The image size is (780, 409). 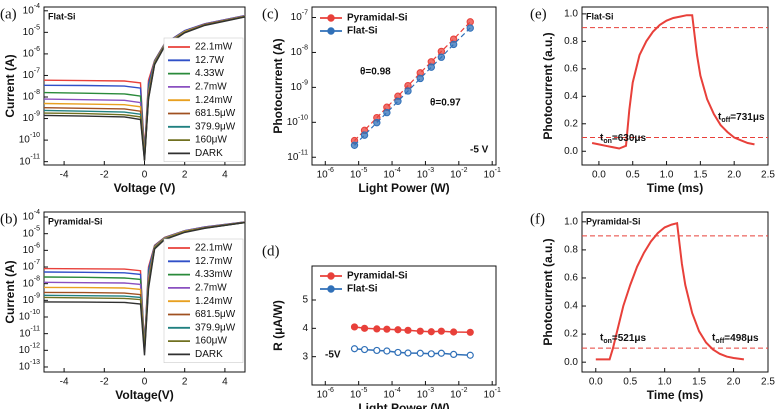 I want to click on annotation: ton=630μs, so click(x=623, y=139).